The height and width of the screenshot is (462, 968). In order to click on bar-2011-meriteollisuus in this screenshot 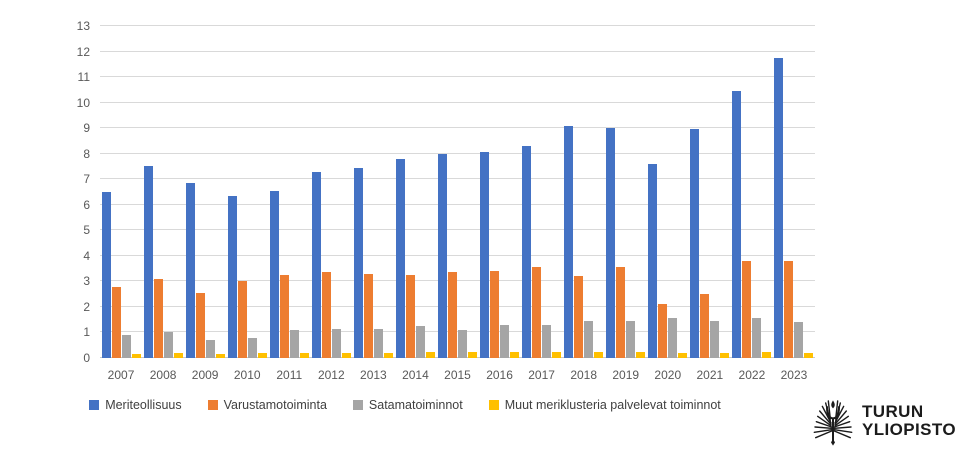, I will do `click(274, 274)`.